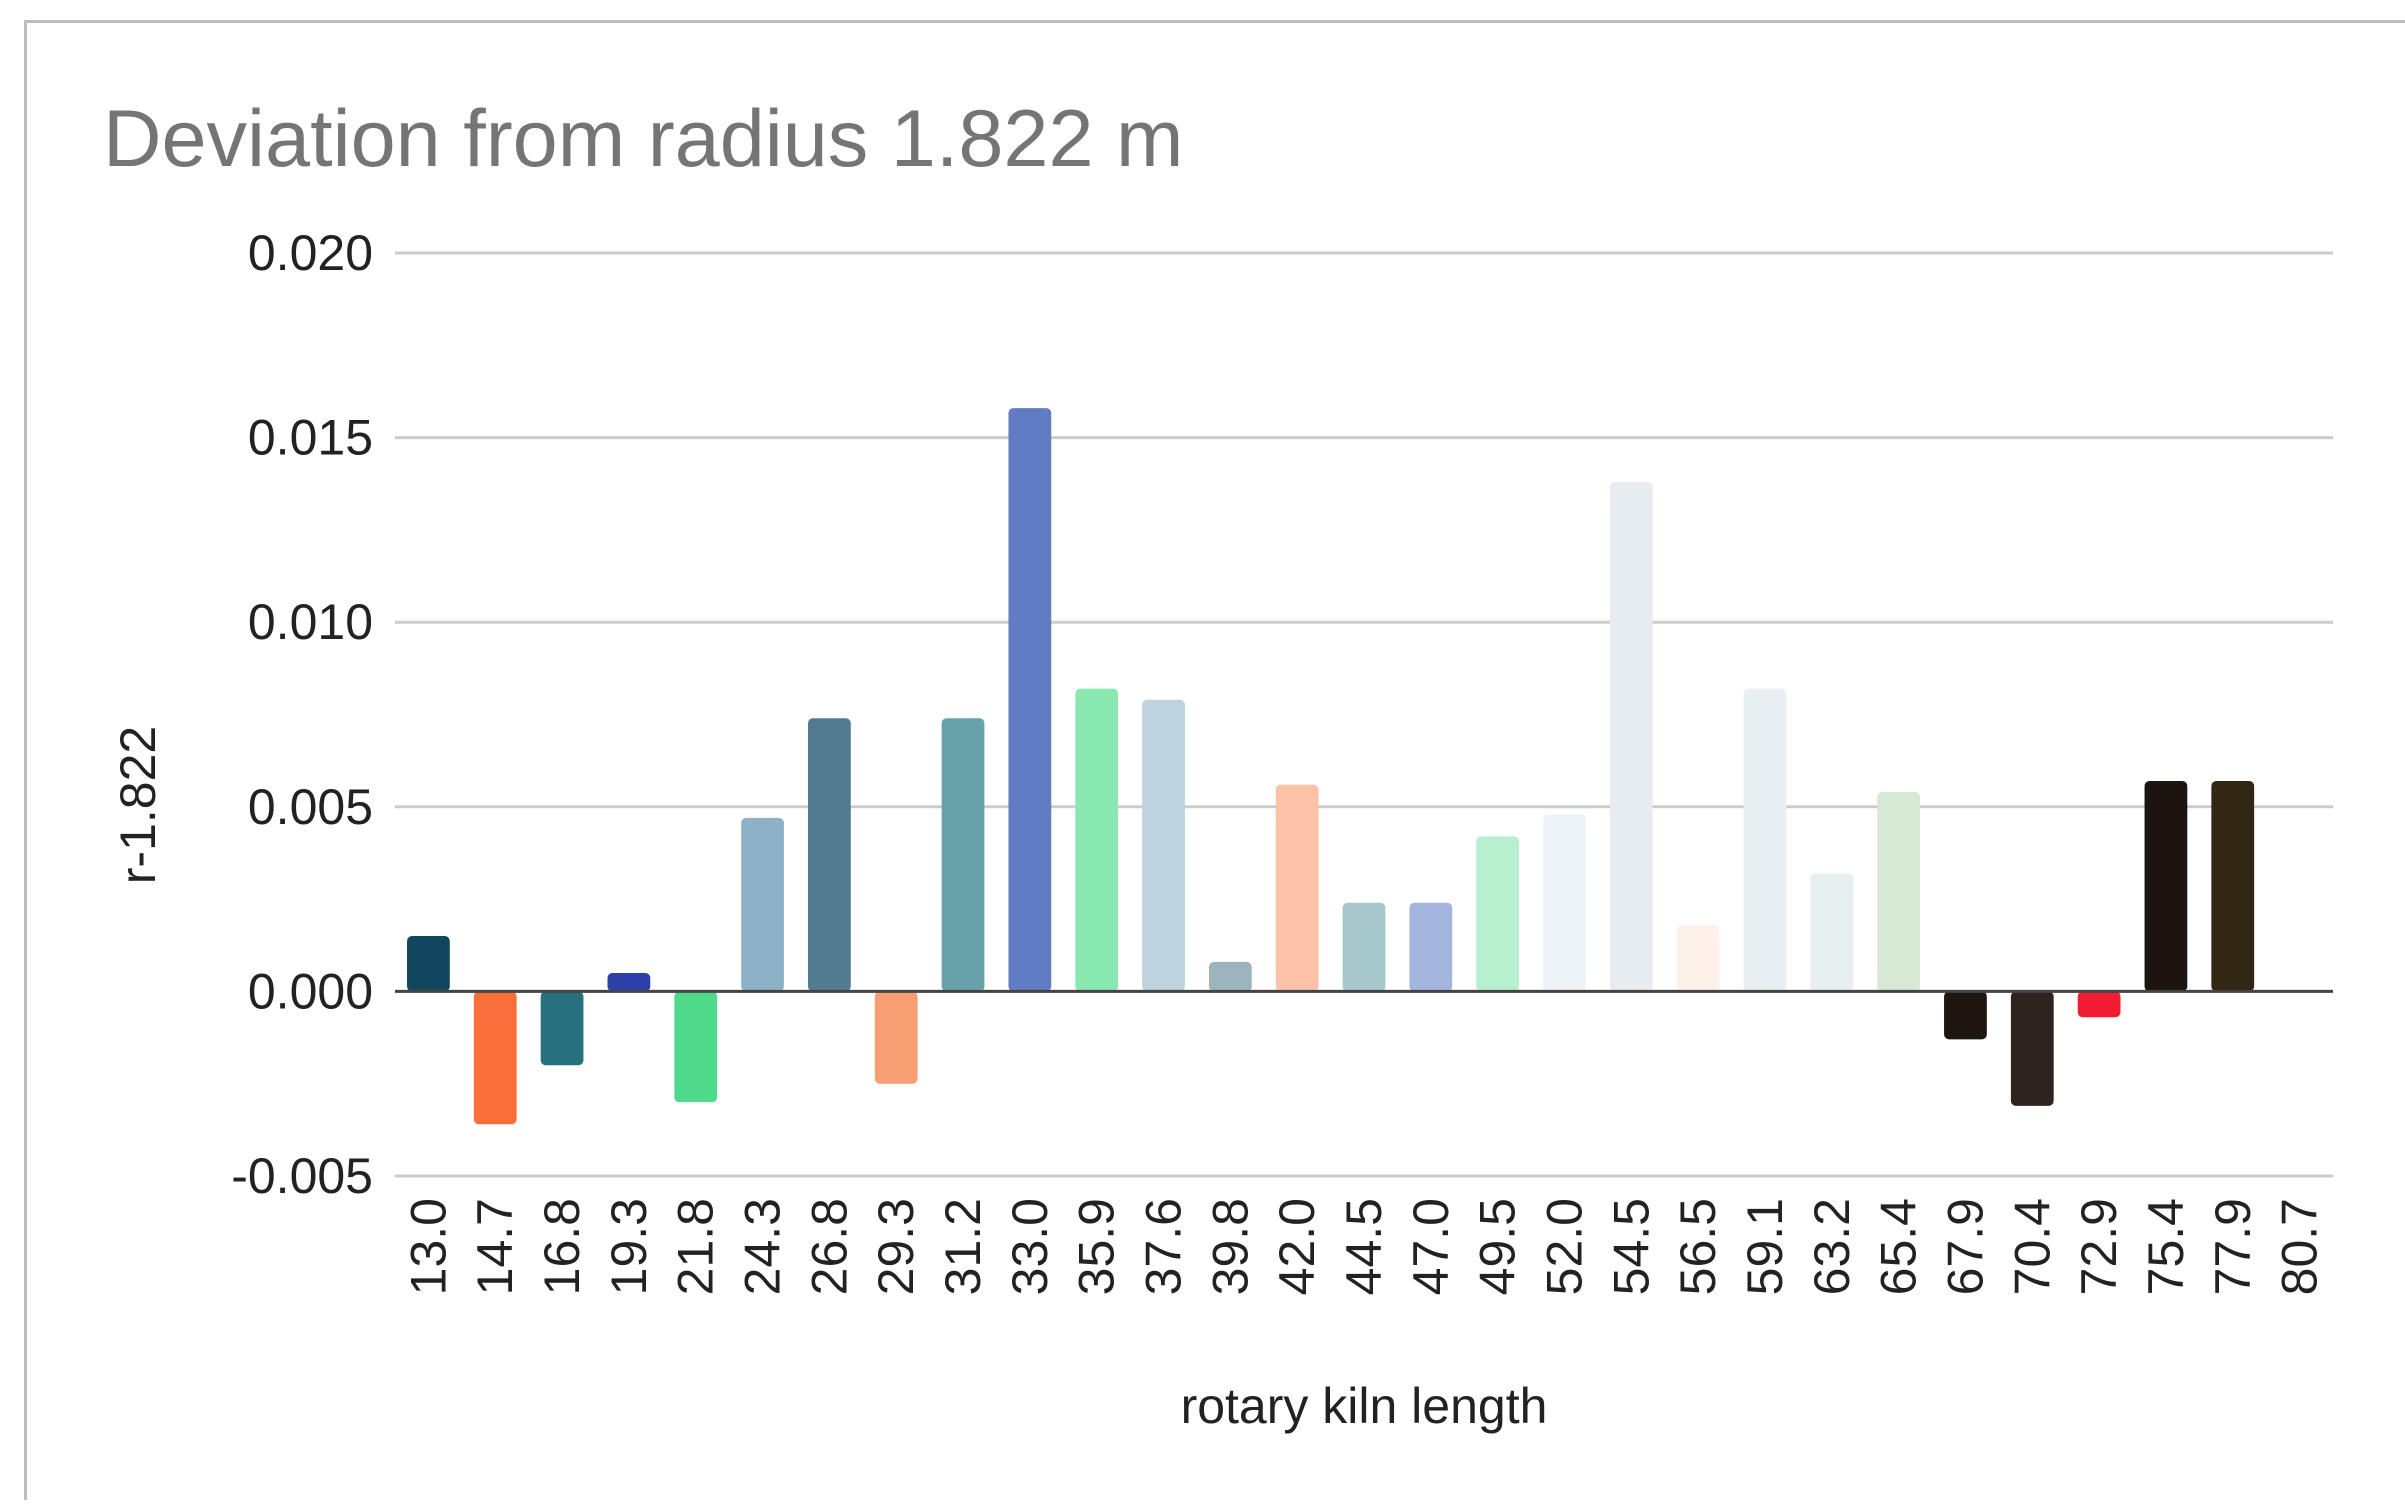 This screenshot has height=1509, width=2405. Describe the element at coordinates (1364, 1406) in the screenshot. I see `x-axis-title: rotary kiln length` at that location.